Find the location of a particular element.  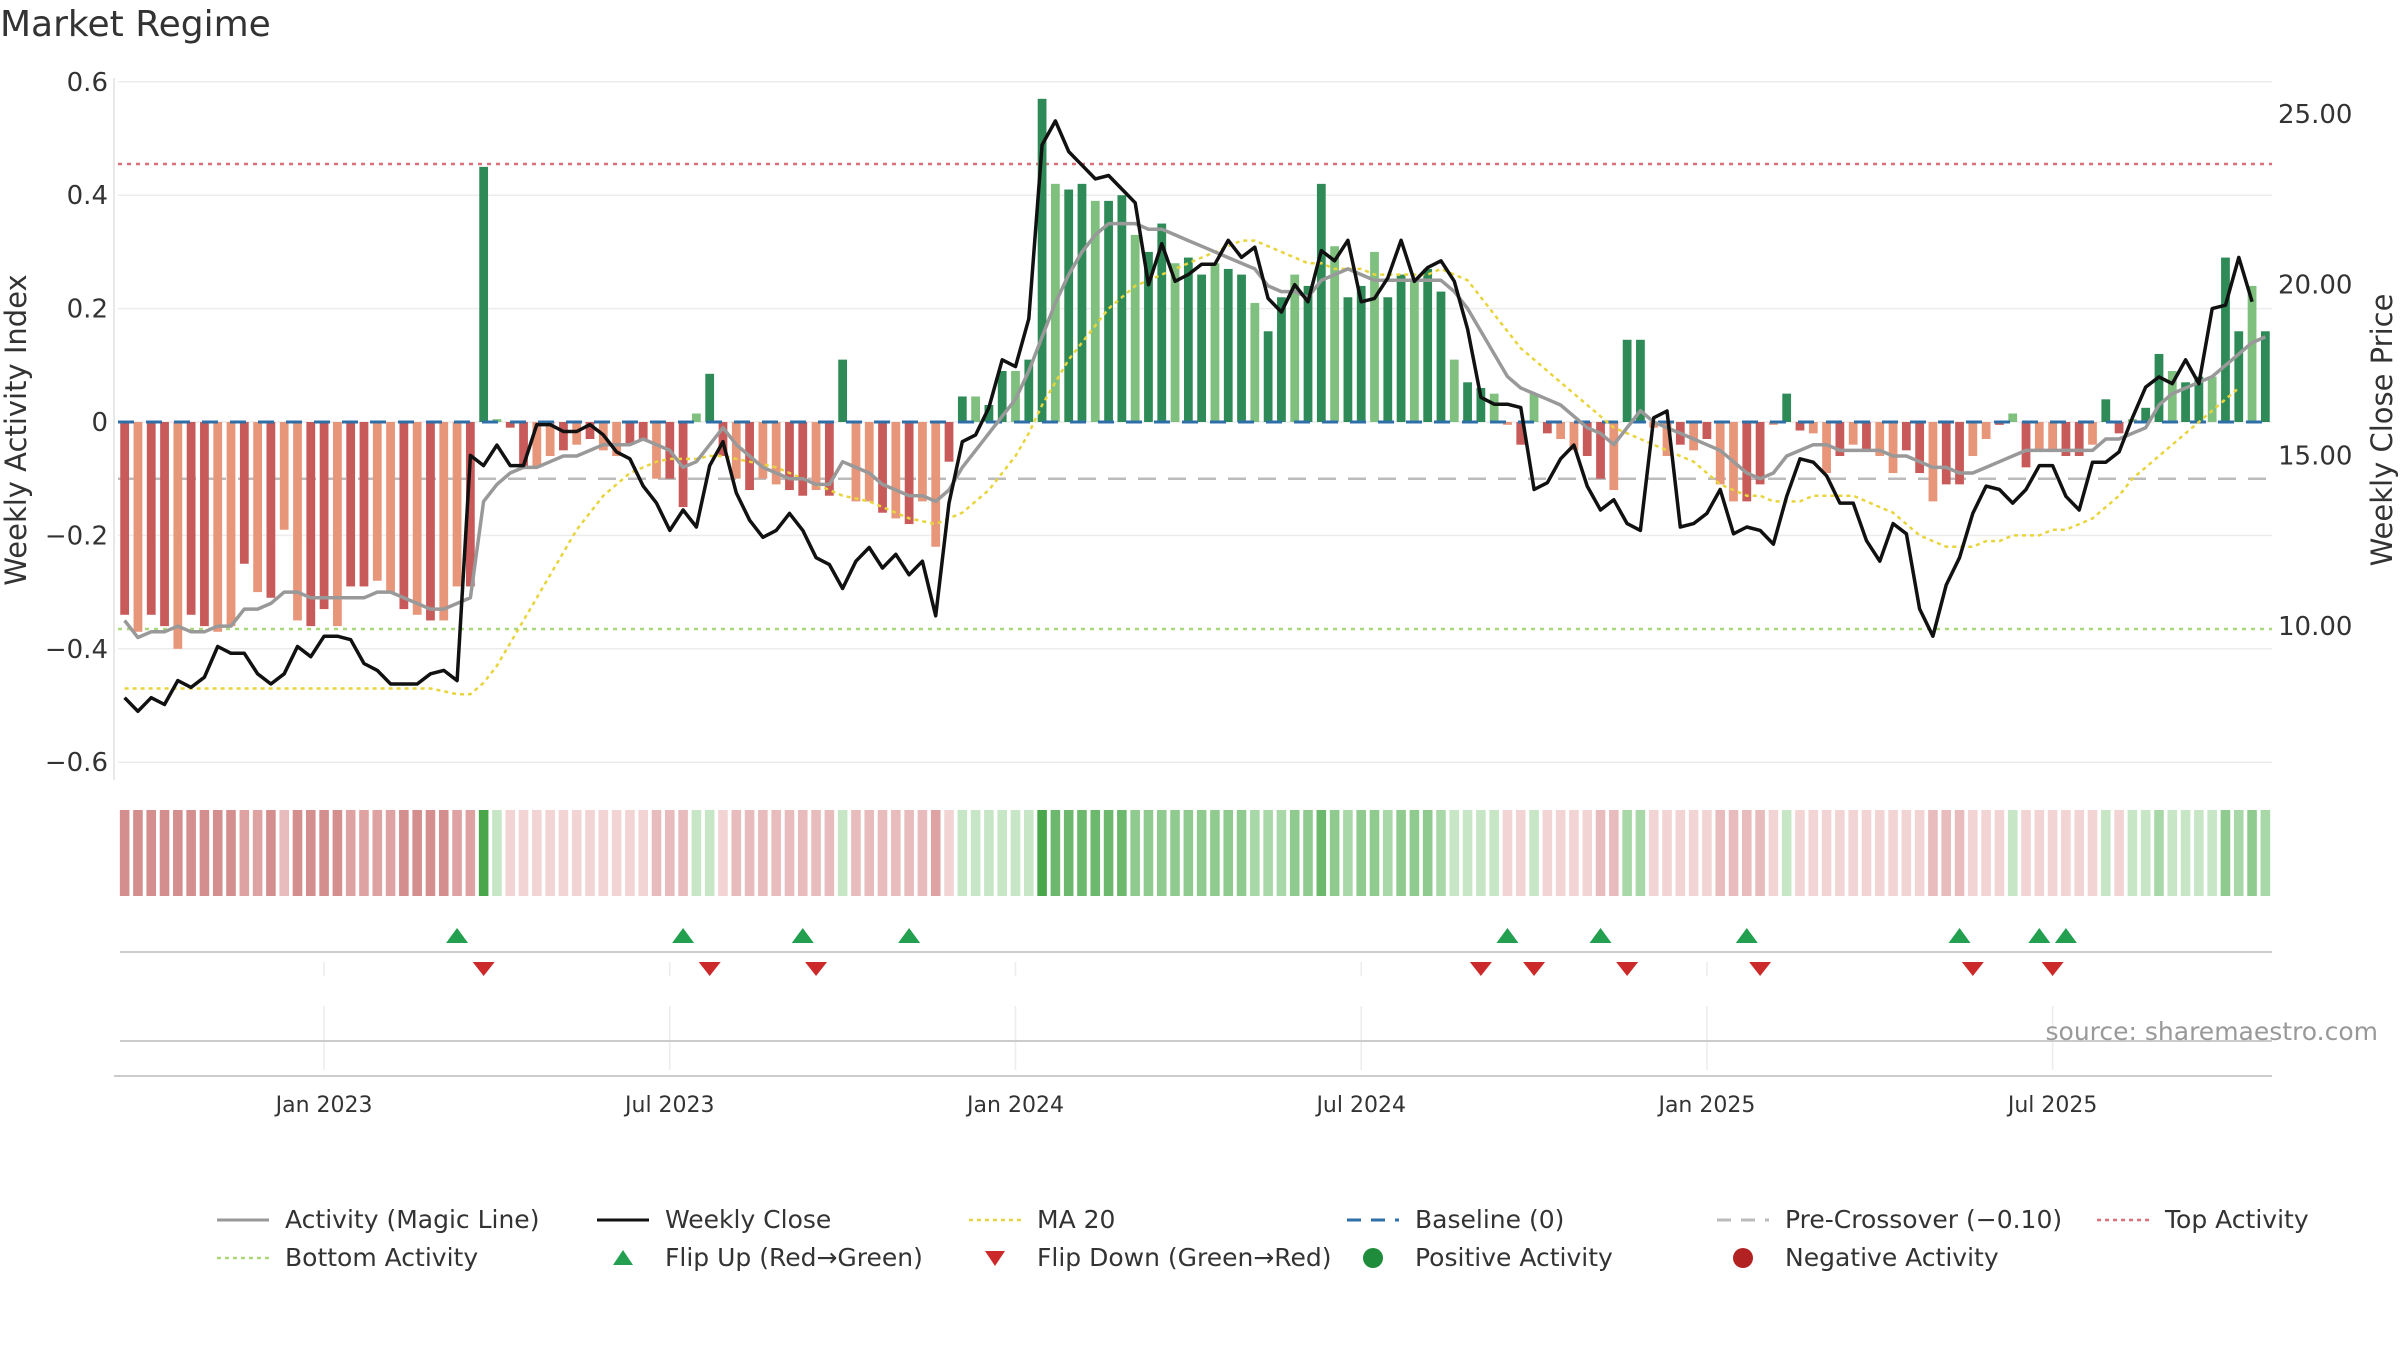

legend-label: Activity (Magic Line) is located at coordinates (412, 1219).